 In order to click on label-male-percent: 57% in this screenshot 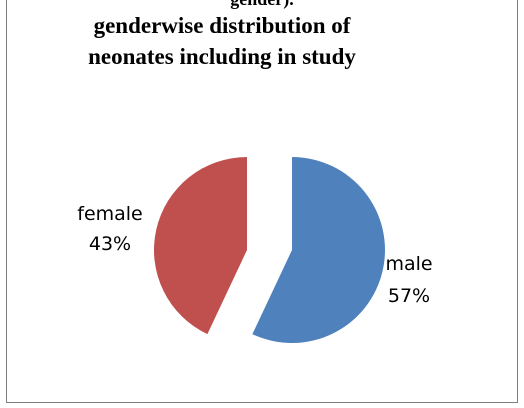, I will do `click(409, 296)`.